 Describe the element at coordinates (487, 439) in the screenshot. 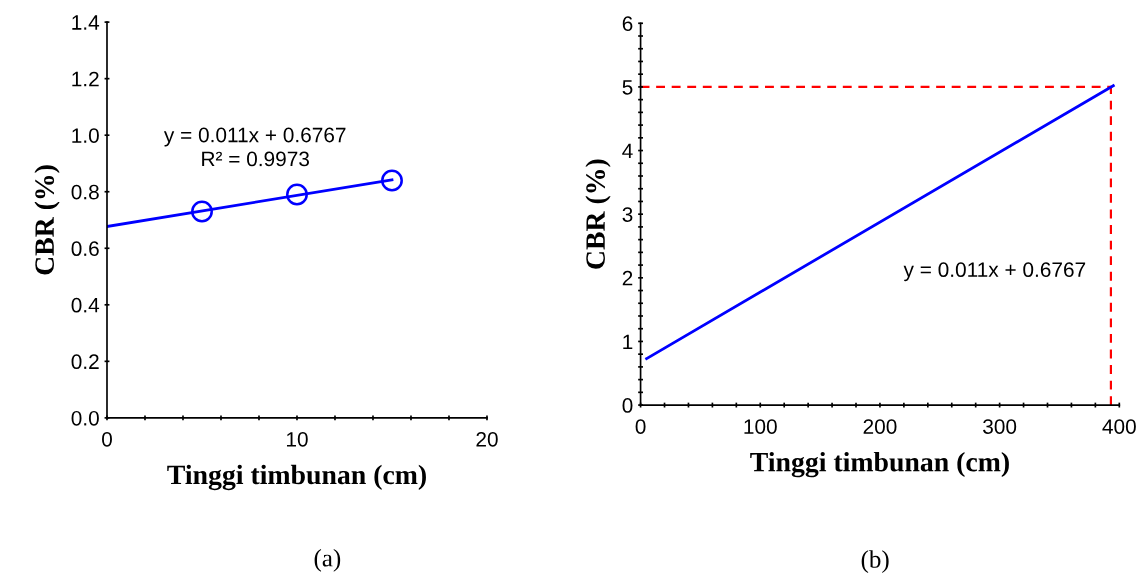

I see `x-tick-label: 20` at that location.